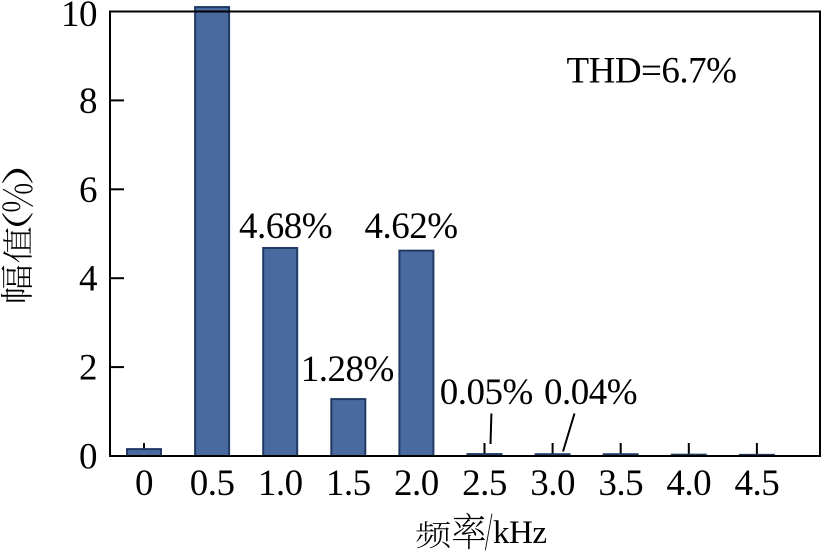  I want to click on svg-text: kHz, so click(519, 533).